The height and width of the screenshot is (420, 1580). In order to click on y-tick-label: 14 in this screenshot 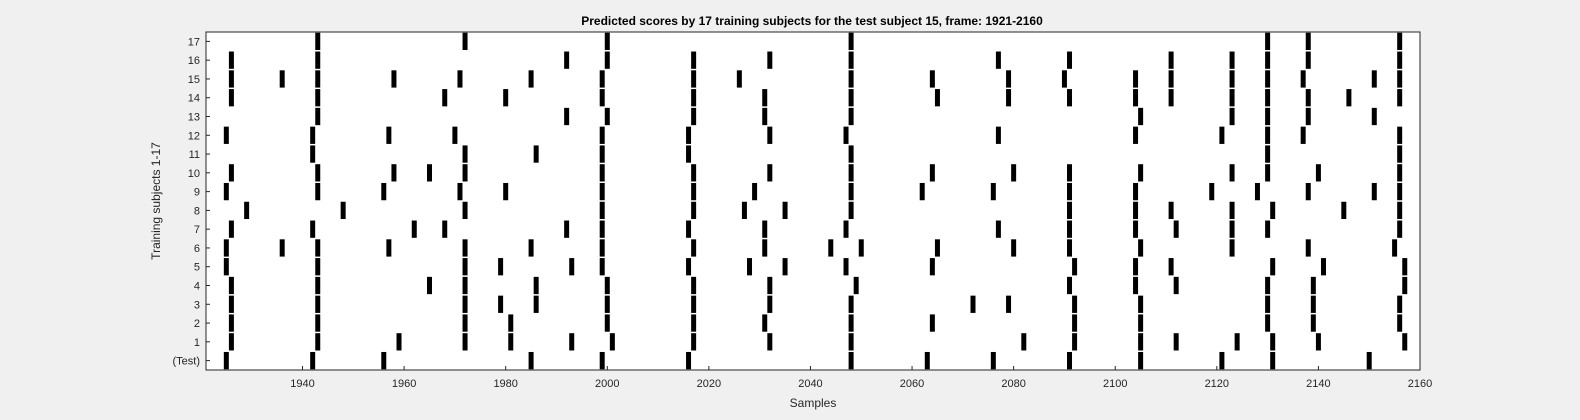, I will do `click(194, 99)`.